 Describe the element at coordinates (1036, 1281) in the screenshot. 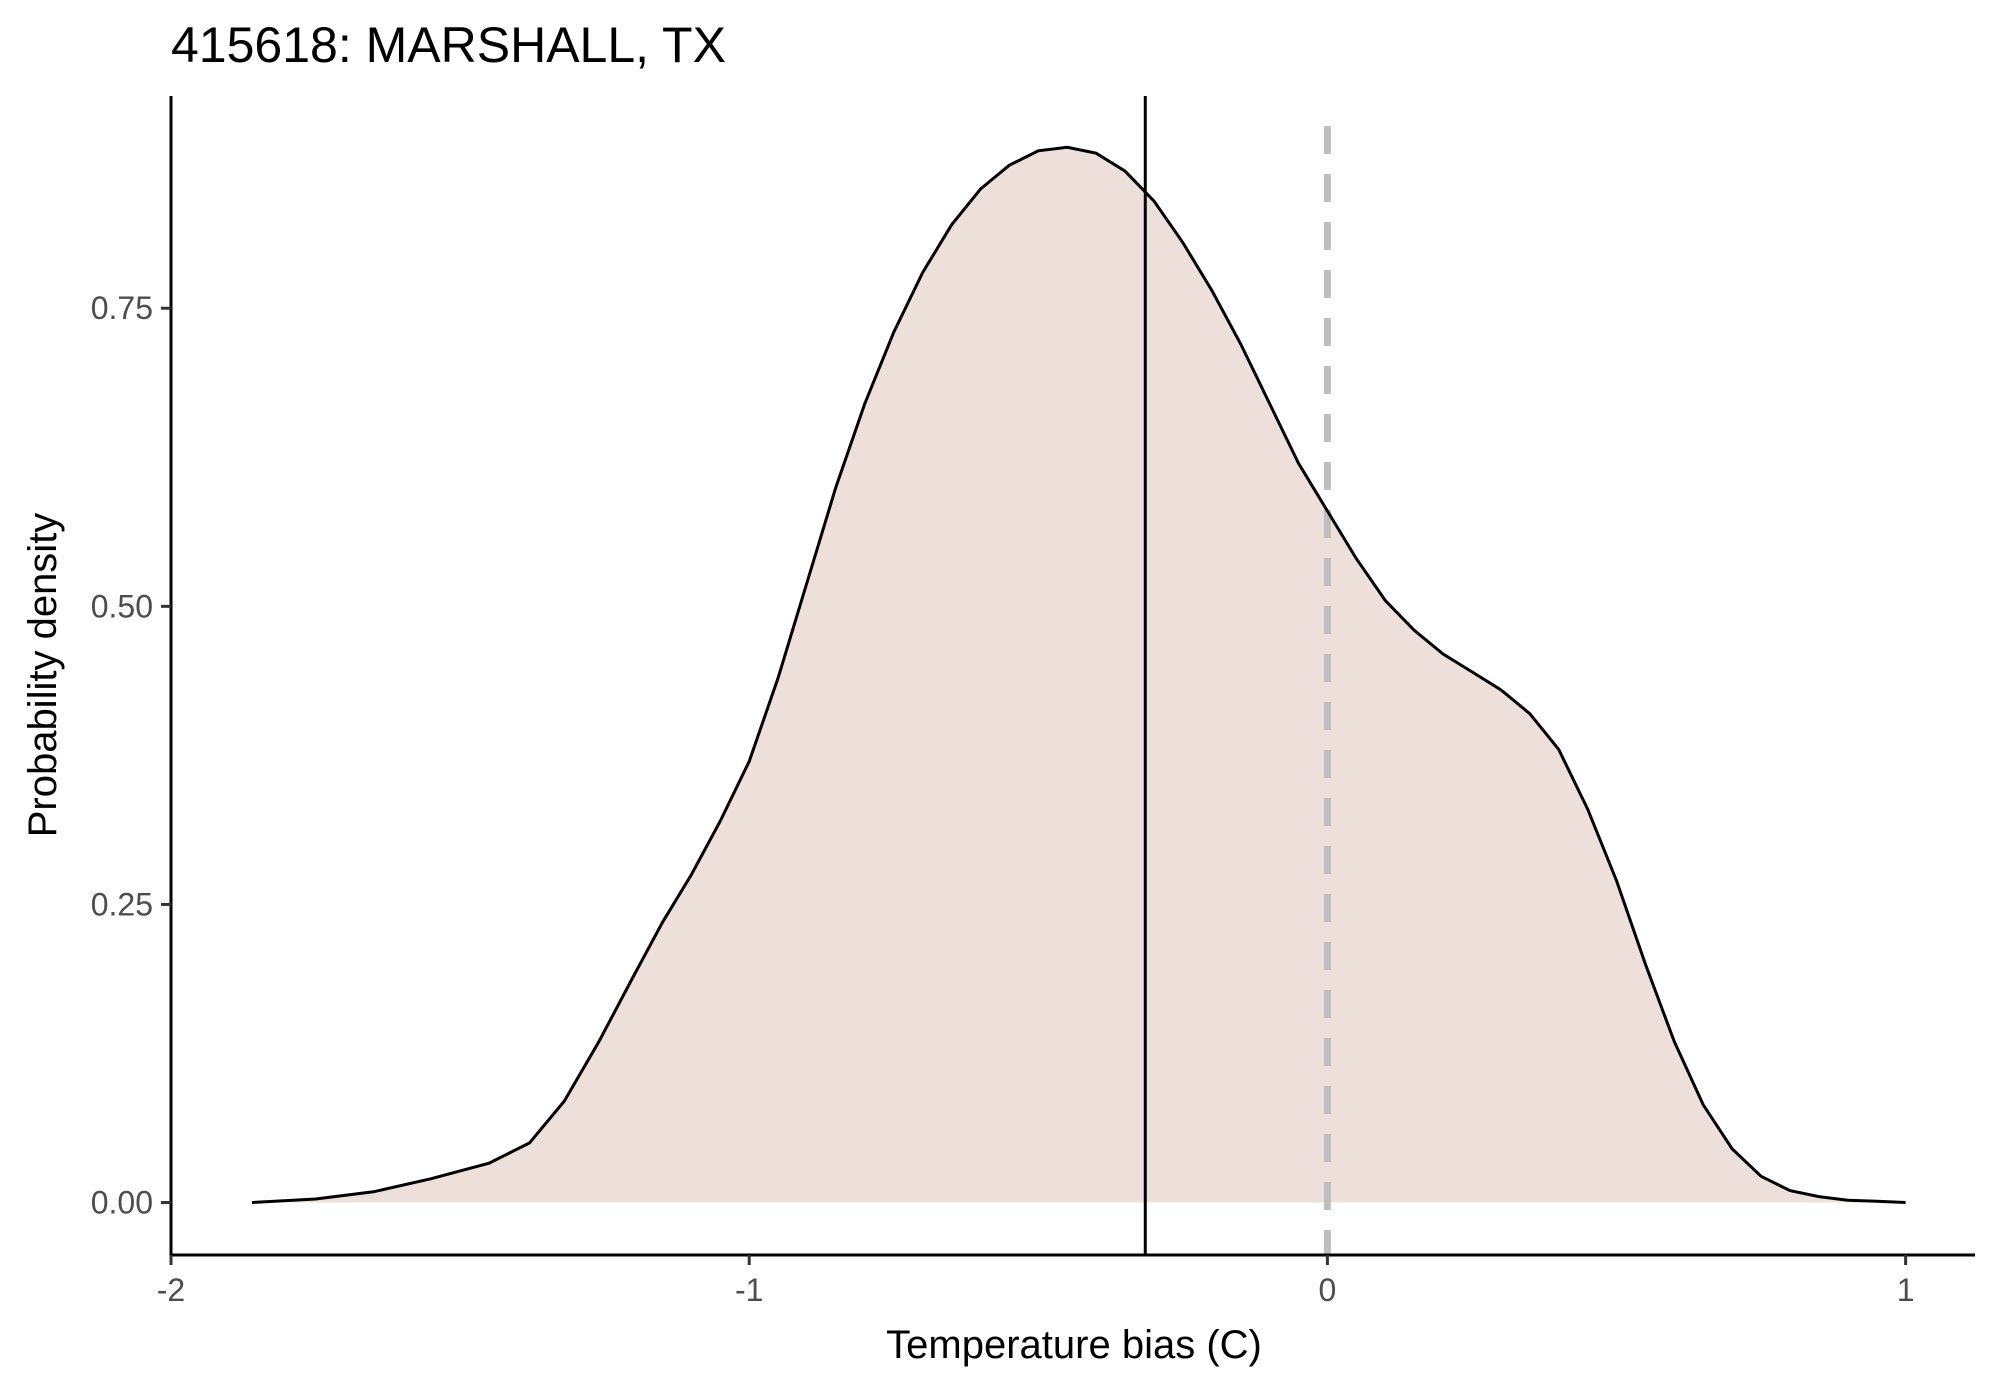

I see `x-axis-ticks: -2 -1 0 1` at that location.